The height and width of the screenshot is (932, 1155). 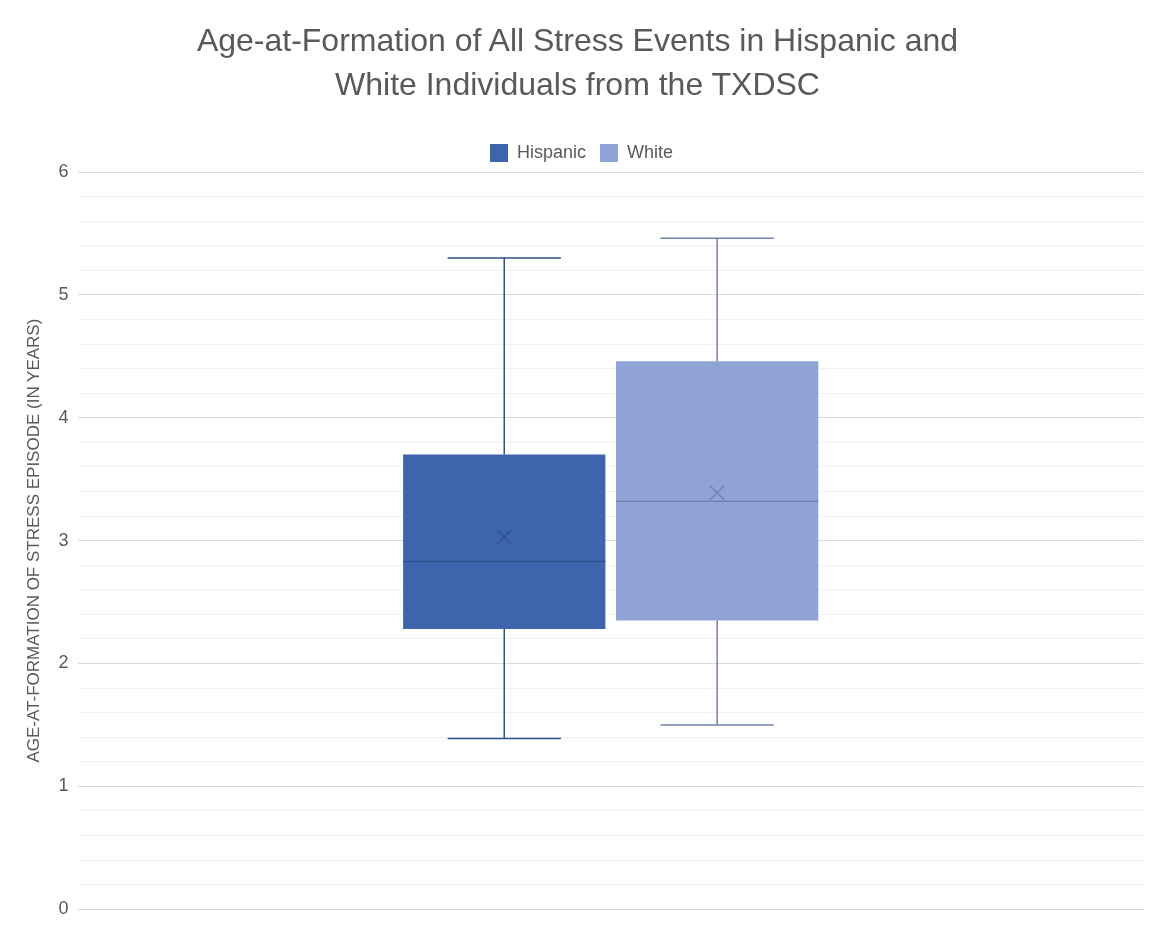 I want to click on y-tick-label: 4, so click(x=63, y=416).